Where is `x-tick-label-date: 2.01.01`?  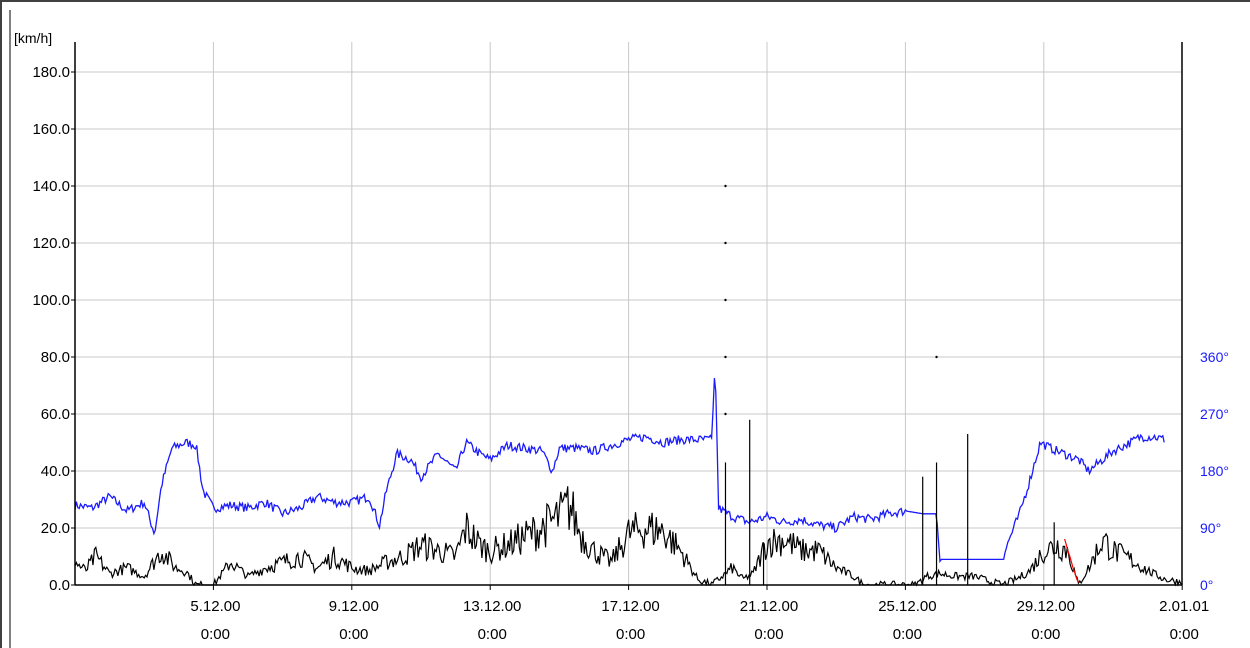
x-tick-label-date: 2.01.01 is located at coordinates (1184, 606).